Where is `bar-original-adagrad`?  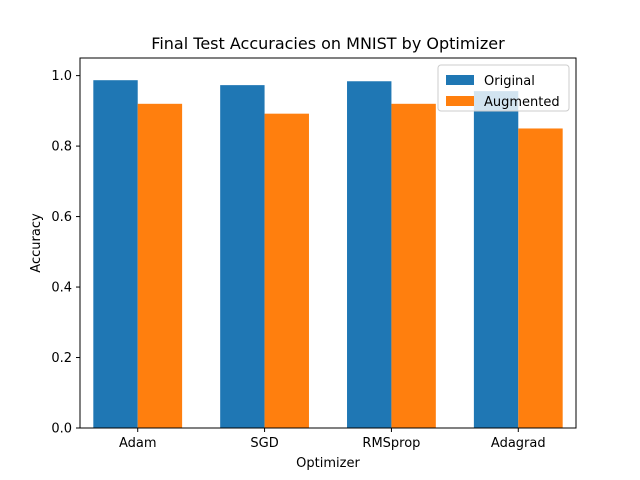 bar-original-adagrad is located at coordinates (496, 259).